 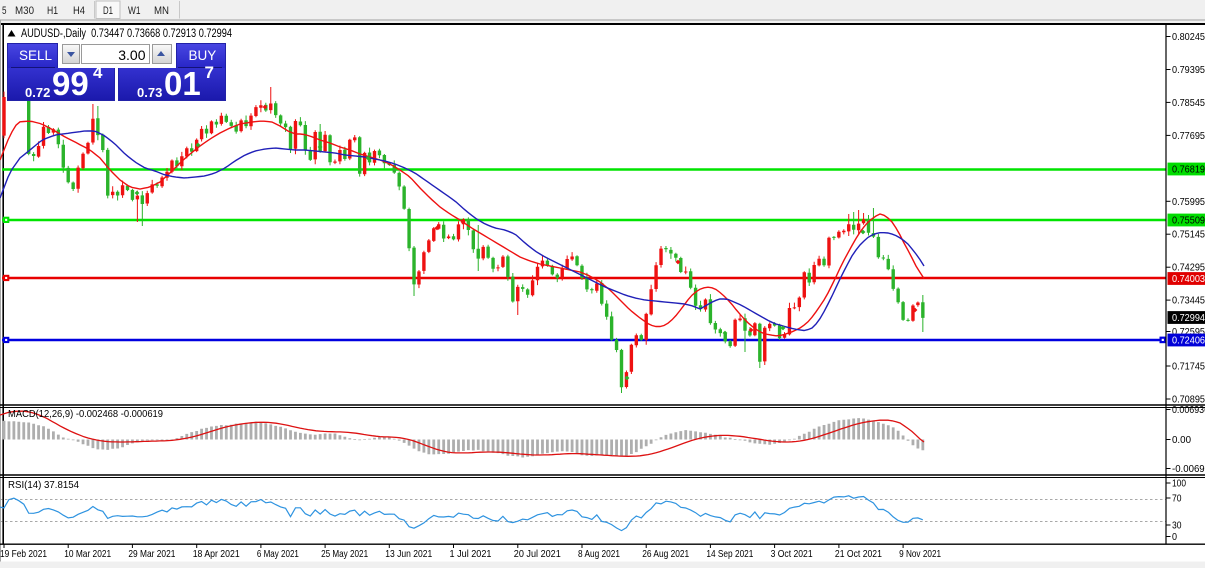 What do you see at coordinates (1188, 37) in the screenshot?
I see `svg-text: 0.80245` at bounding box center [1188, 37].